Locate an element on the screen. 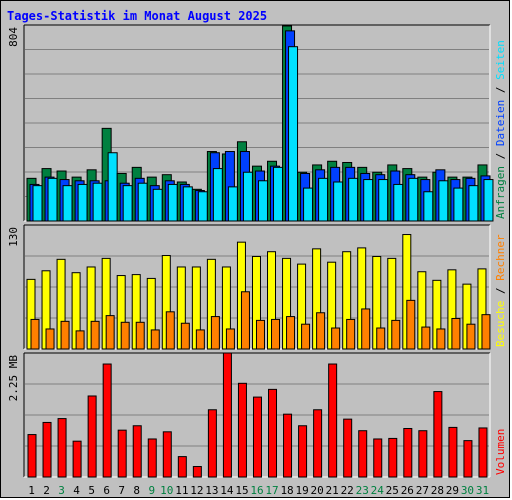  x-tick-label: 5 is located at coordinates (91, 490).